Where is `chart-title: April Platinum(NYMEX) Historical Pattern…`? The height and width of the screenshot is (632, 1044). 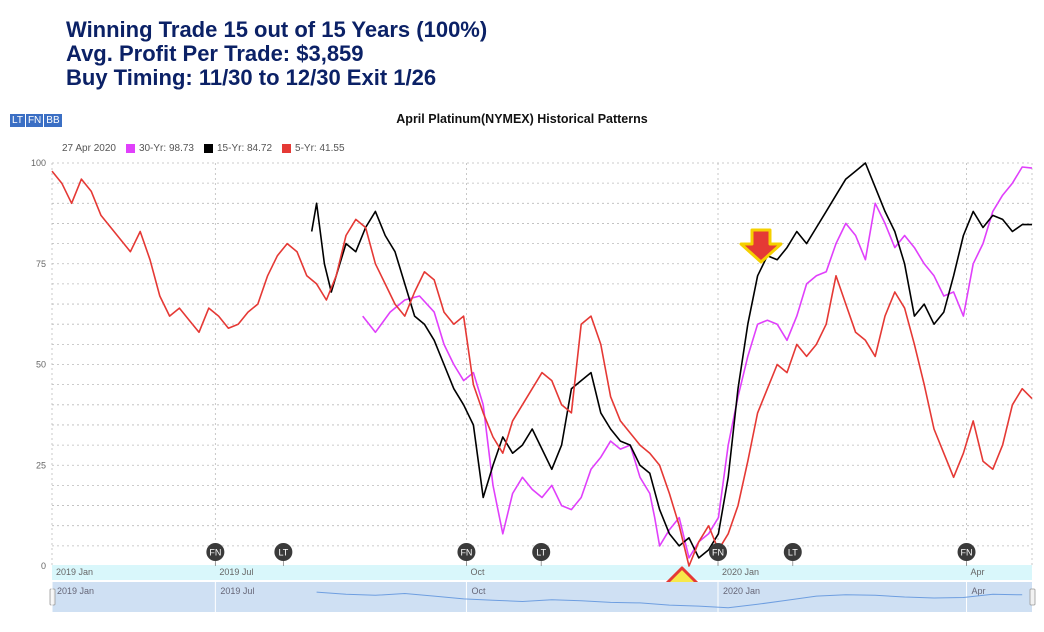 chart-title: April Platinum(NYMEX) Historical Pattern… is located at coordinates (522, 119).